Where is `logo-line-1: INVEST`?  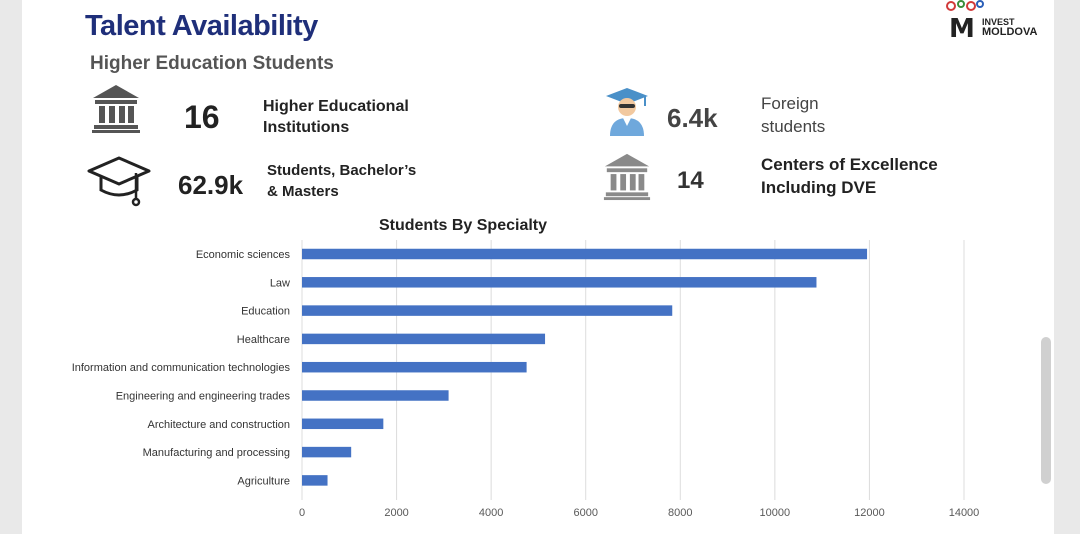 logo-line-1: INVEST is located at coordinates (998, 22).